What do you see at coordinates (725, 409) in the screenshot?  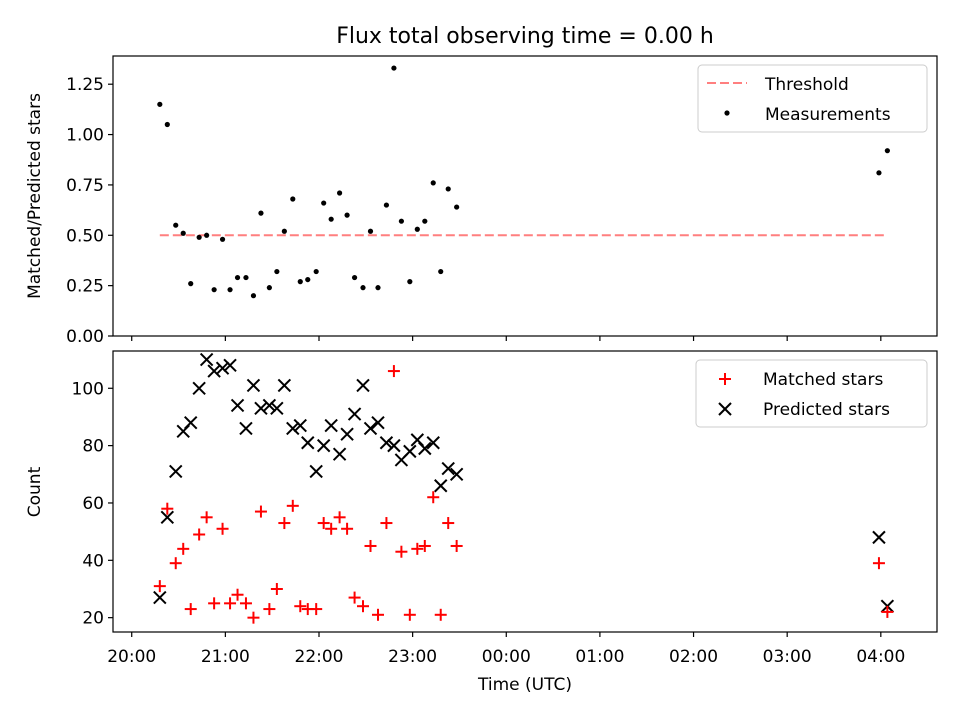 I see `predicted-legend-swatch` at bounding box center [725, 409].